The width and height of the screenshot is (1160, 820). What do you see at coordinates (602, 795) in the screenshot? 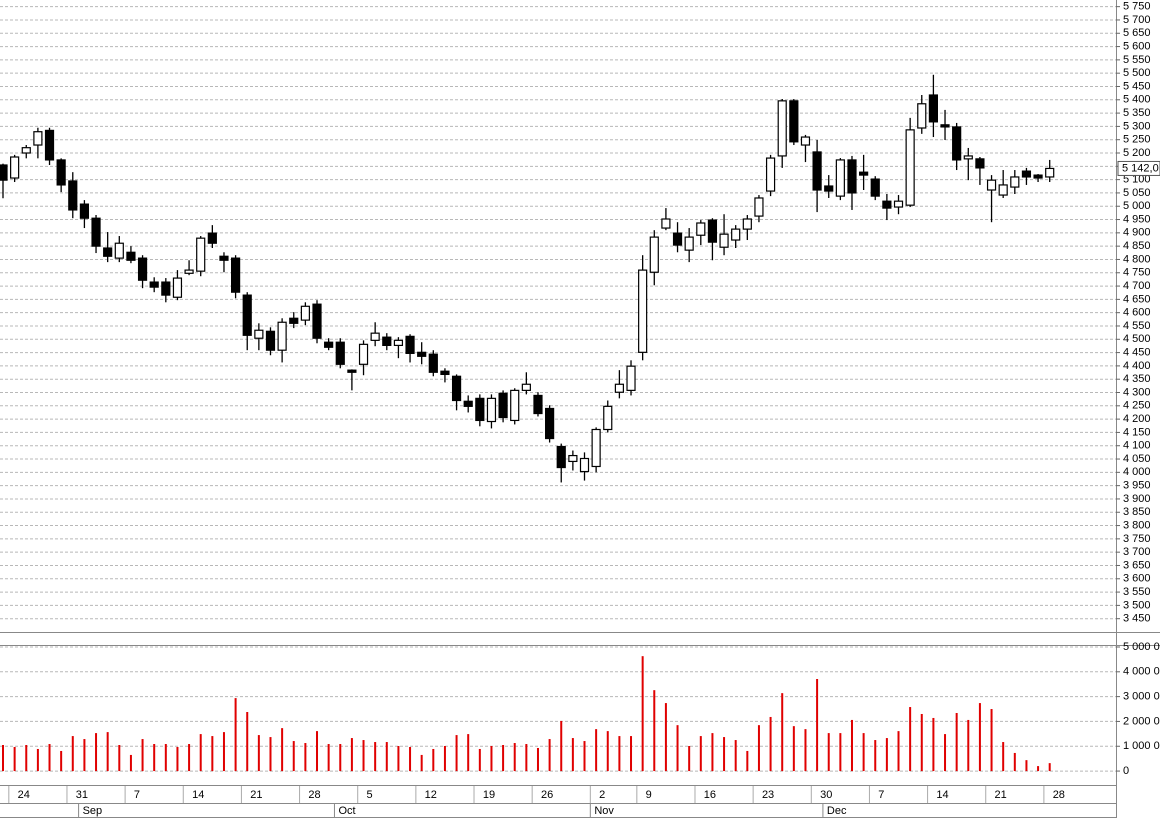
I see `x-tick-label: 2` at bounding box center [602, 795].